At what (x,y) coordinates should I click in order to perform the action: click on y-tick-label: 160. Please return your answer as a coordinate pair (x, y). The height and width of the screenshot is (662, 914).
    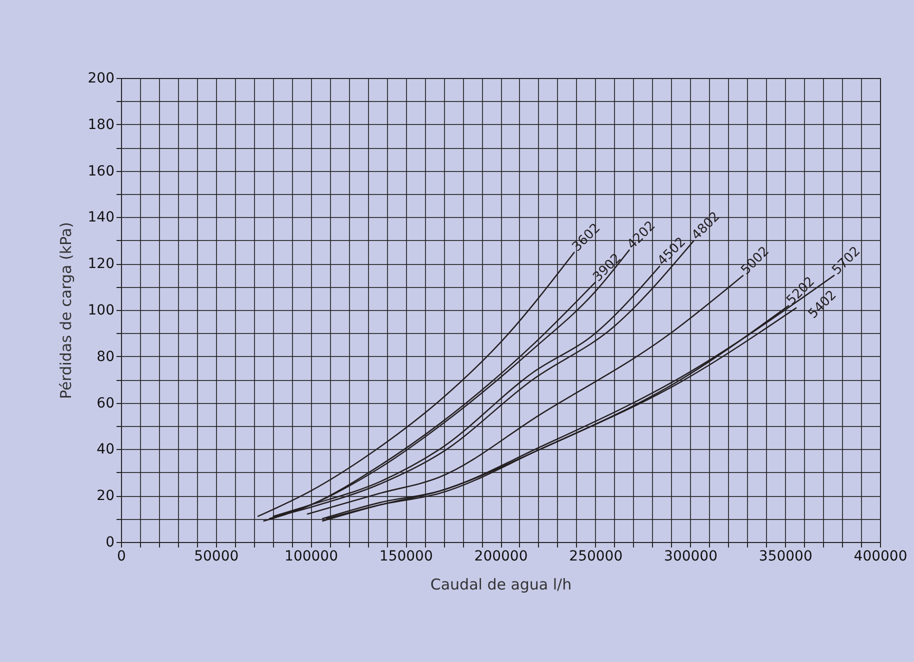
    Looking at the image, I should click on (101, 171).